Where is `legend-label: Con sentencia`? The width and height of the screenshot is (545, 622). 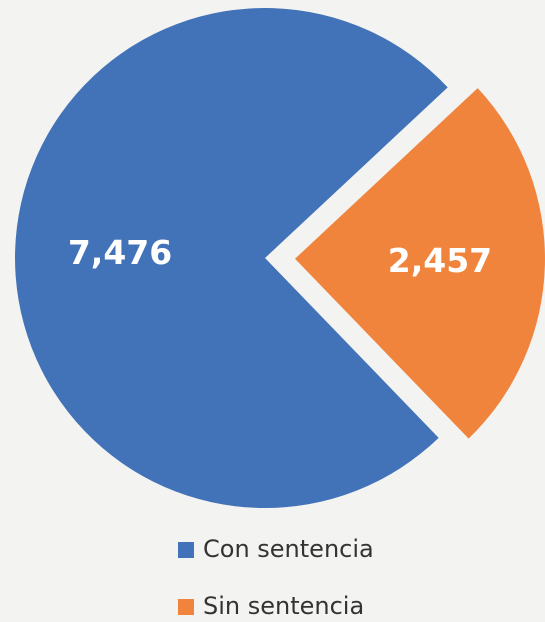 legend-label: Con sentencia is located at coordinates (288, 549).